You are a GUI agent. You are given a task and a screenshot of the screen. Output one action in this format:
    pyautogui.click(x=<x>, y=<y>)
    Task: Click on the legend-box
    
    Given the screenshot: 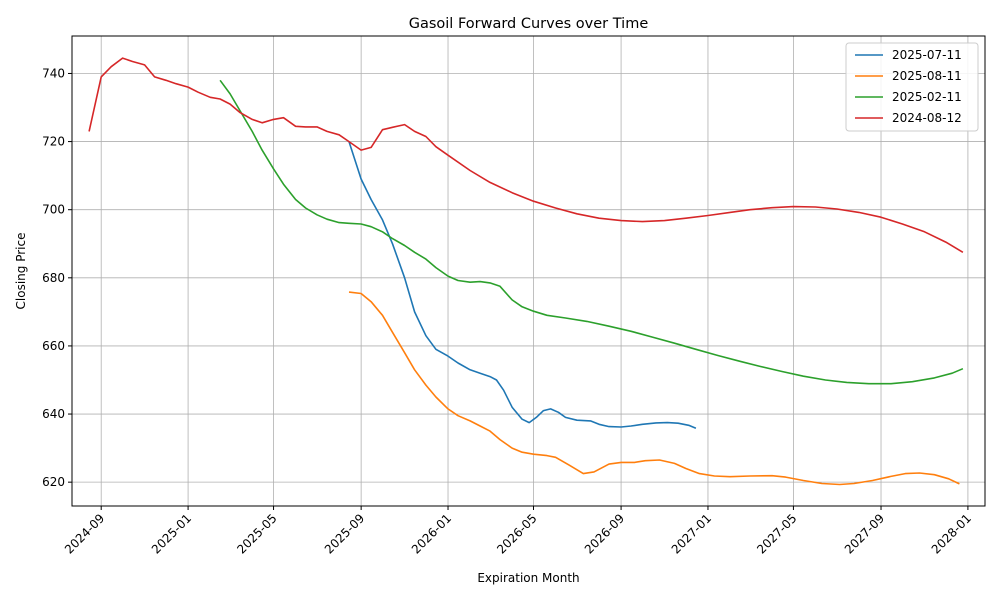 What is the action you would take?
    pyautogui.click(x=912, y=87)
    